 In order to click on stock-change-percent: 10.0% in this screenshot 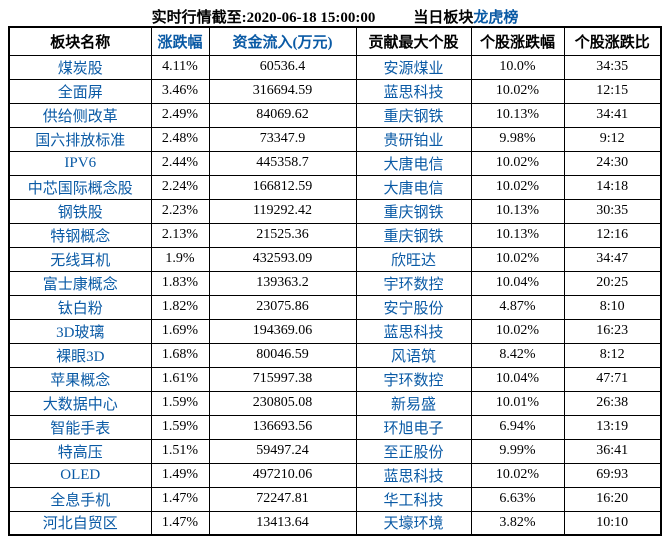, I will do `click(517, 67)`.